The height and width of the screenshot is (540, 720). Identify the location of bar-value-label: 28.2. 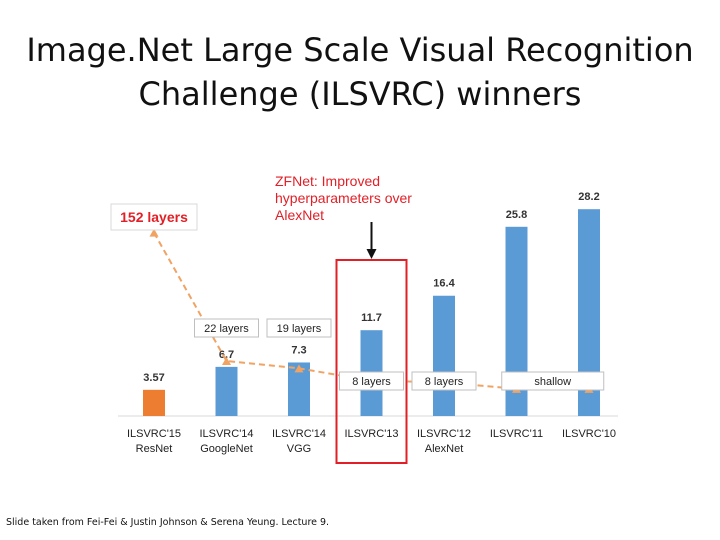
(588, 197).